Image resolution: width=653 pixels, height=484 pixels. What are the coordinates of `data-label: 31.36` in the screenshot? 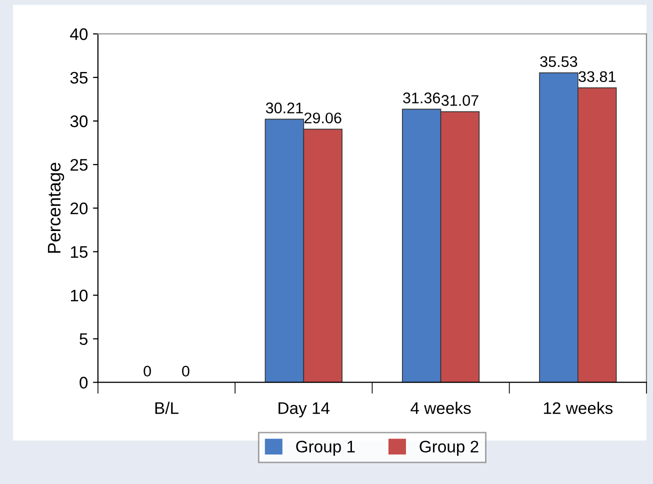 It's located at (421, 98).